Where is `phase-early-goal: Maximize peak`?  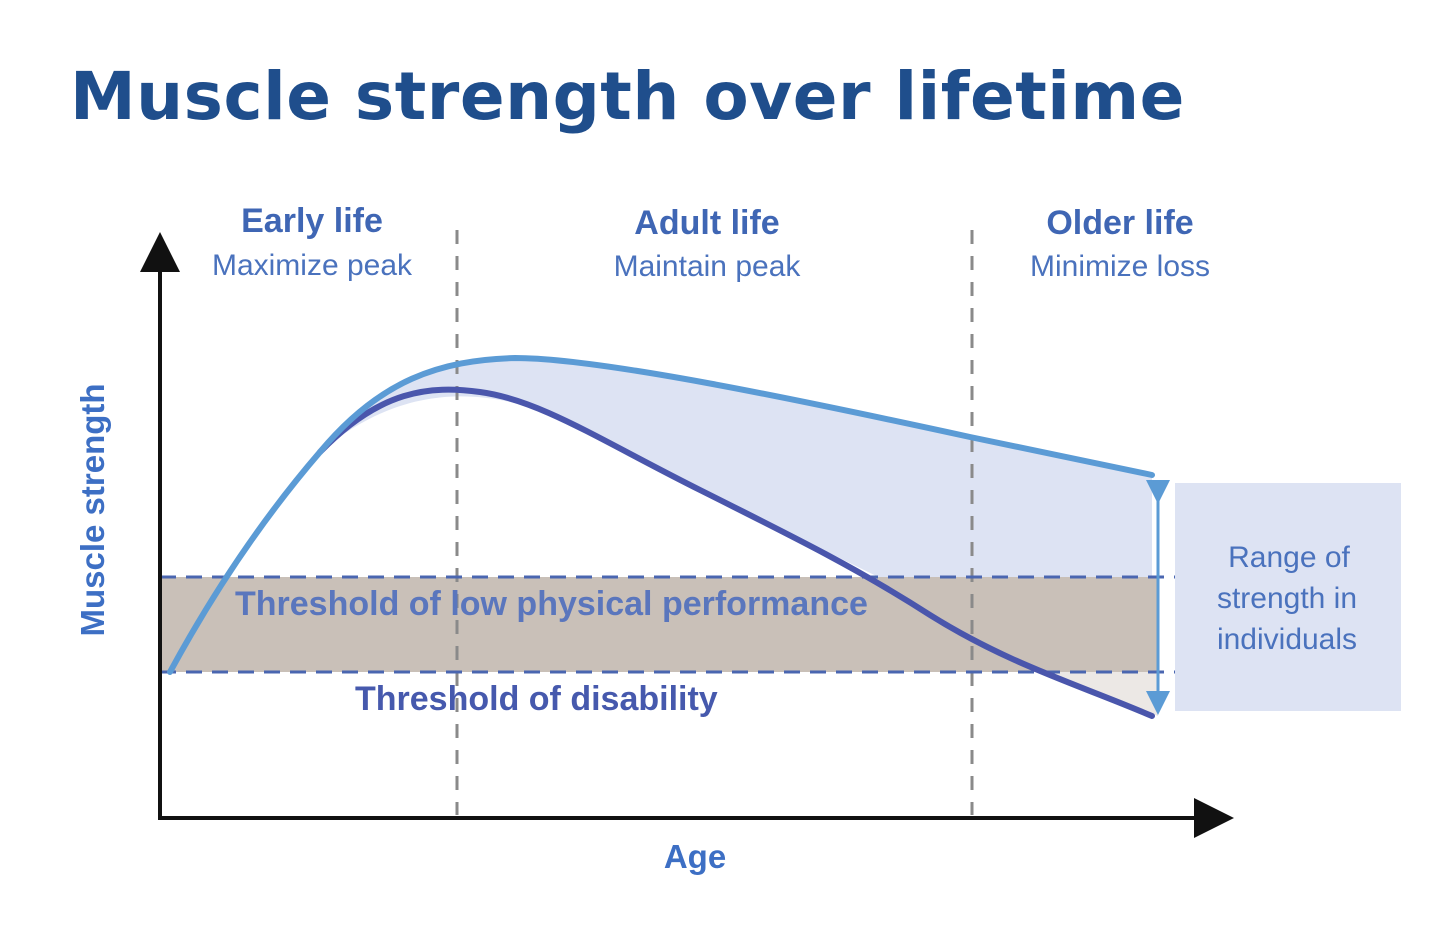
phase-early-goal: Maximize peak is located at coordinates (312, 265).